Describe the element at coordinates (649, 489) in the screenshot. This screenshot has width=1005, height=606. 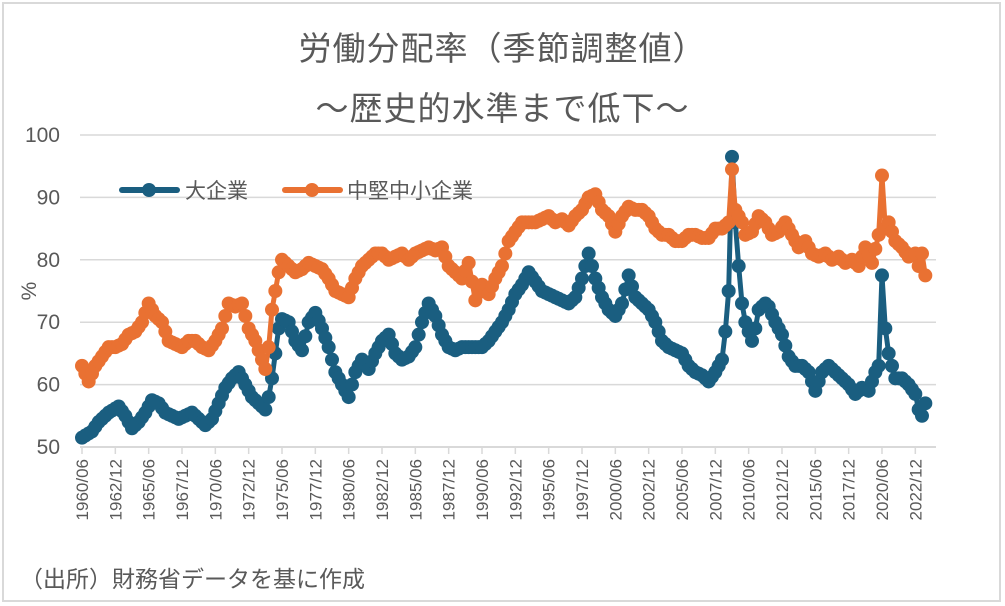
I see `x-tick-label: 2002/12` at that location.